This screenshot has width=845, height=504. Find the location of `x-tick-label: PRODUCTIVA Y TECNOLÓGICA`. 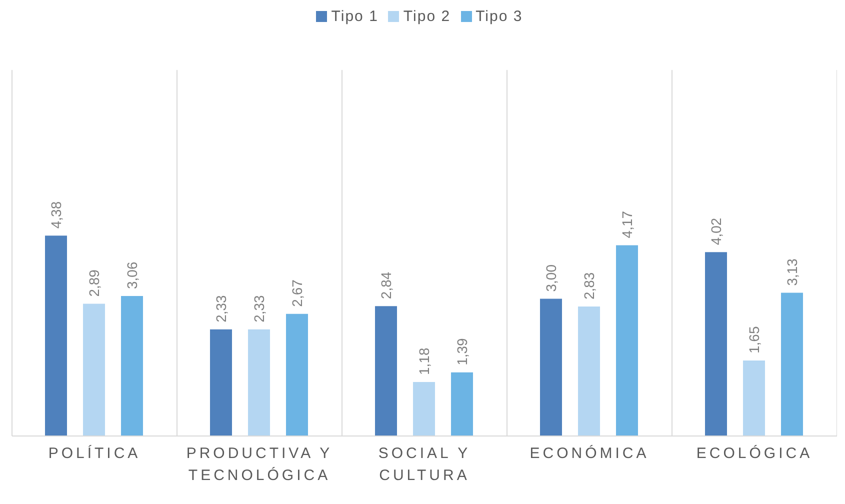

x-tick-label: PRODUCTIVA Y TECNOLÓGICA is located at coordinates (259, 464).